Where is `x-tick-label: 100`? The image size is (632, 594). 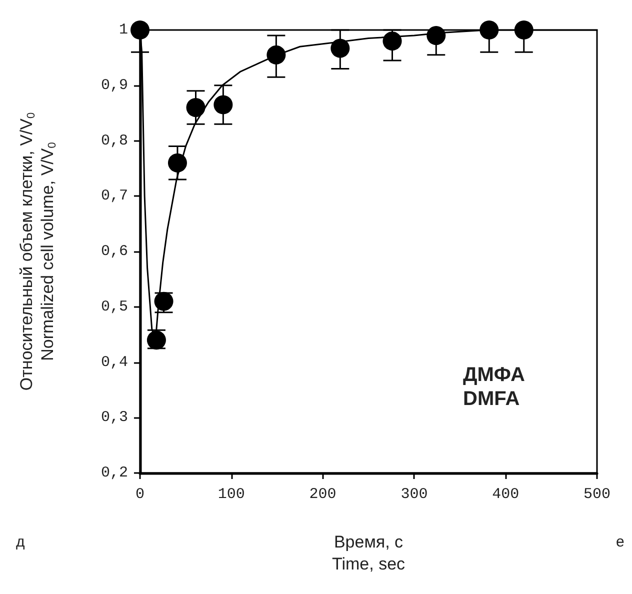
x-tick-label: 100 is located at coordinates (231, 494).